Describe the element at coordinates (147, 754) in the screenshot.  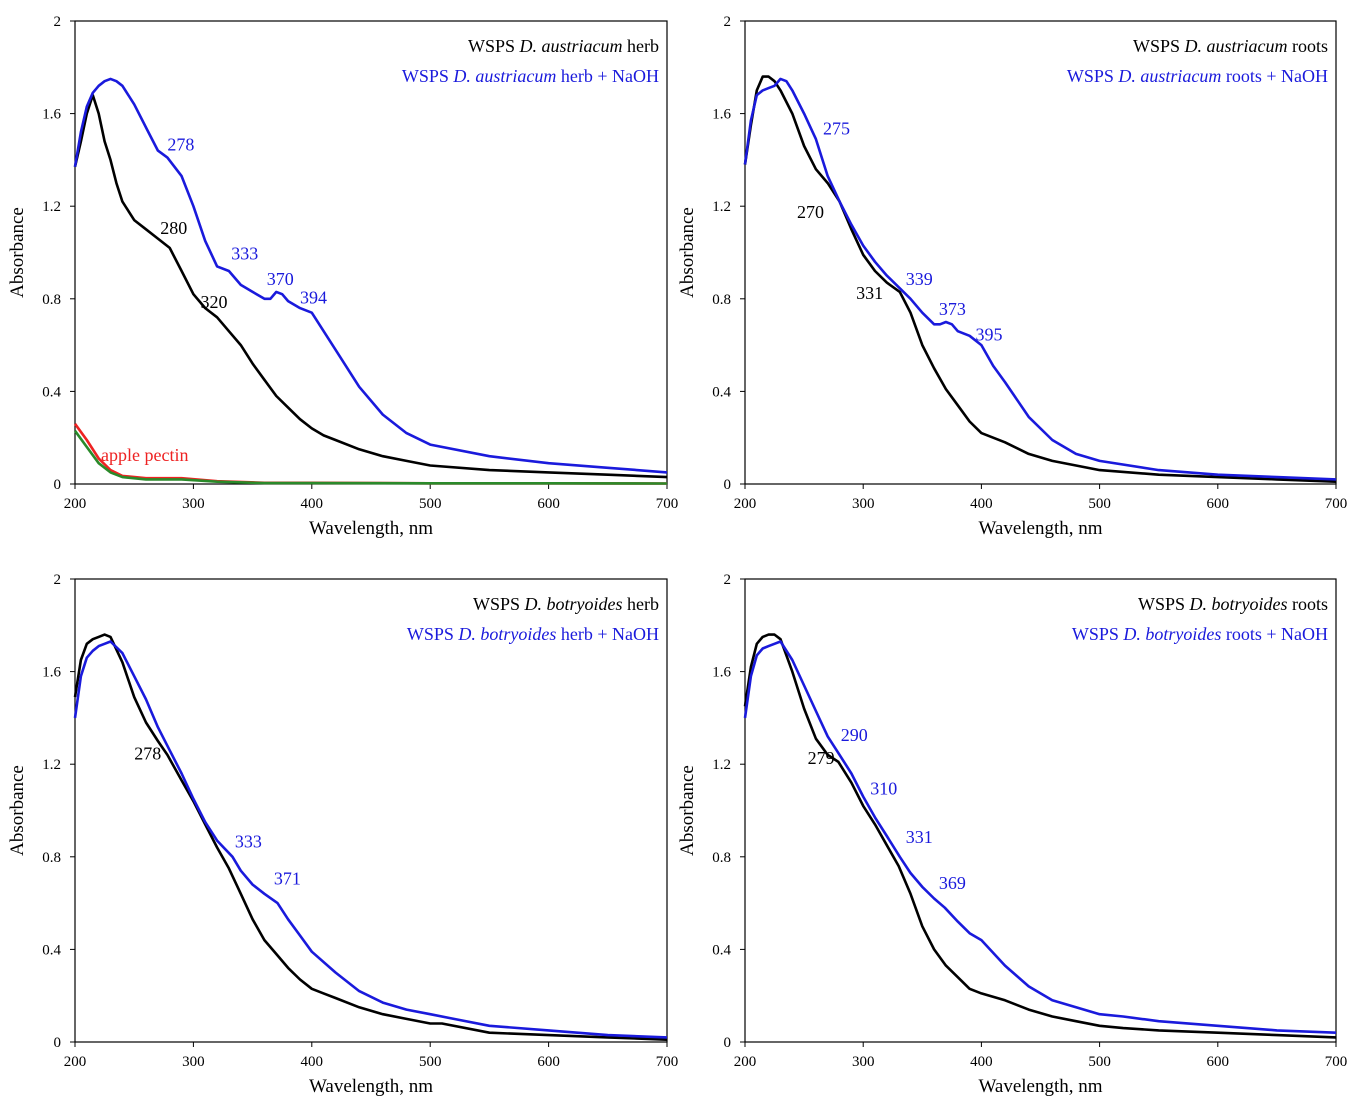
I see `peak-annotation: 278` at that location.